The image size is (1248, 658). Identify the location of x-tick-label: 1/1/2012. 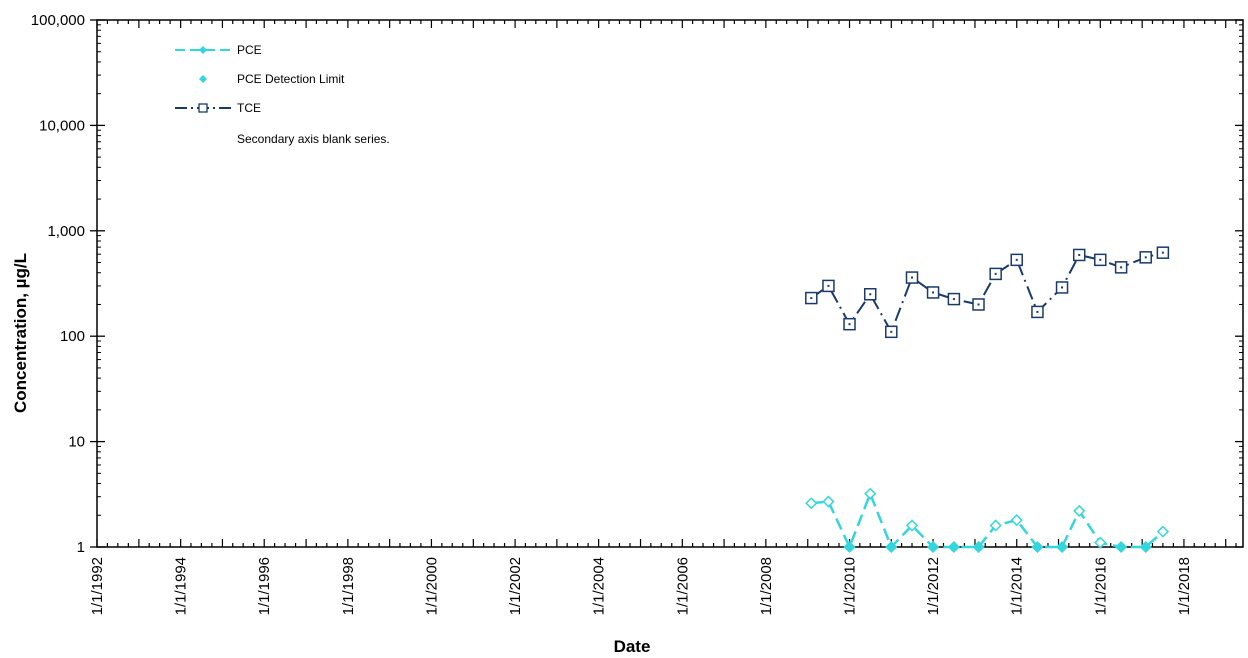
(933, 586).